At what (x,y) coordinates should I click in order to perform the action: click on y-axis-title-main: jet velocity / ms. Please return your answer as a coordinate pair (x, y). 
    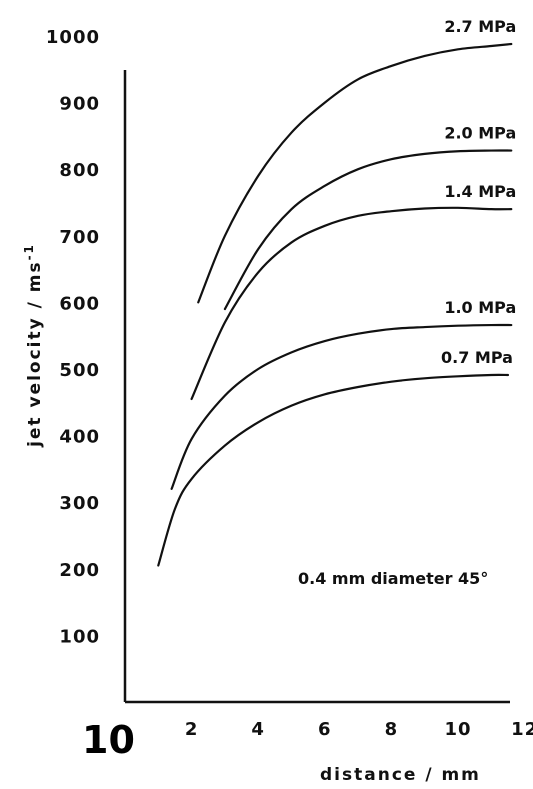
    Looking at the image, I should click on (35, 354).